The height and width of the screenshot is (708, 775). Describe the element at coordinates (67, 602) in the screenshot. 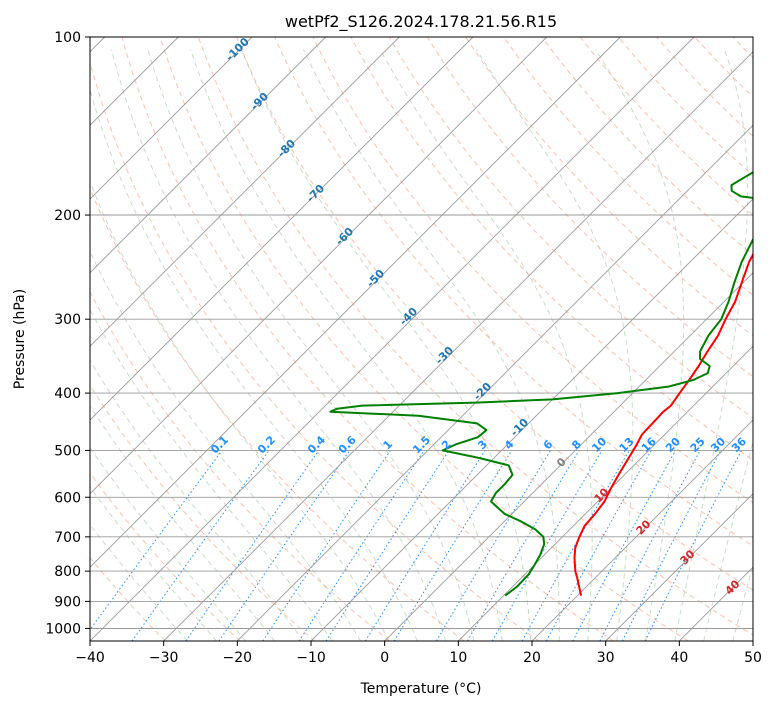

I see `y-tick-label: 900` at that location.